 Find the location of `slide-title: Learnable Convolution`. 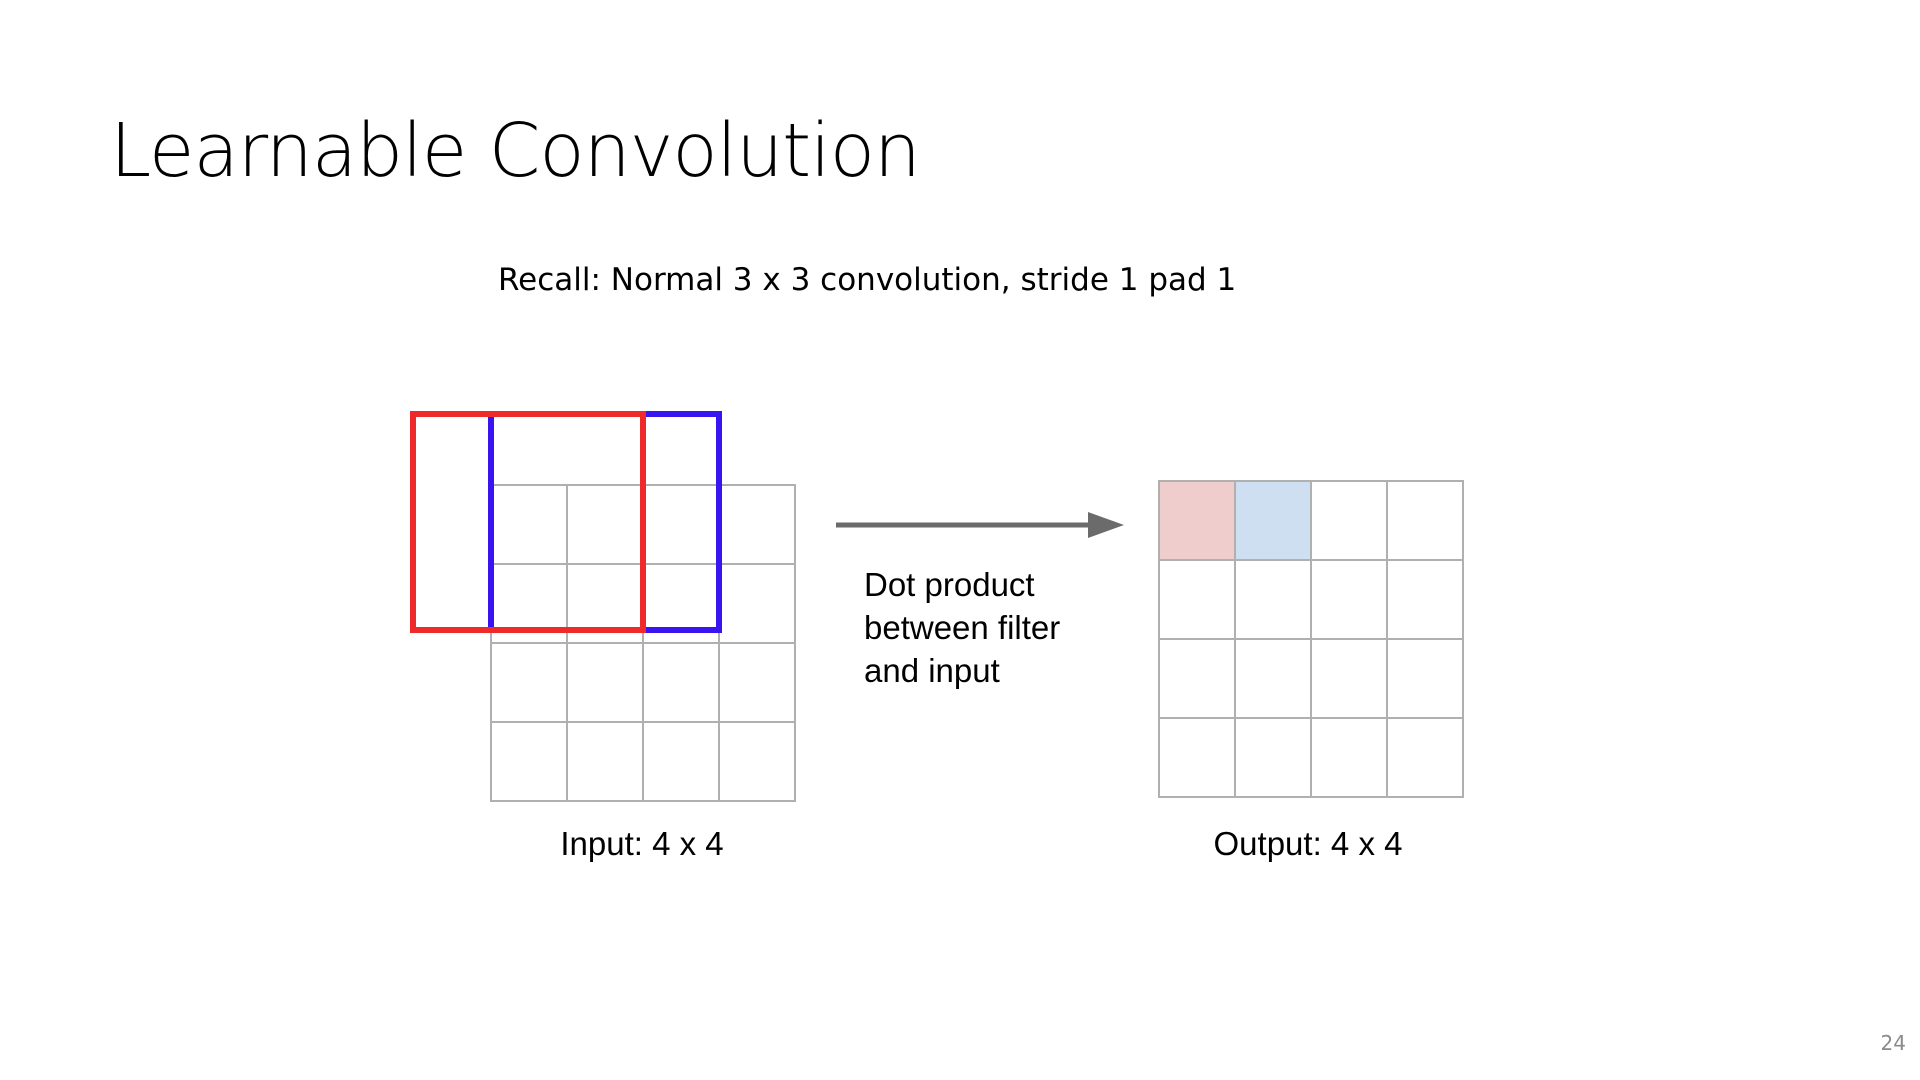

slide-title: Learnable Convolution is located at coordinates (515, 151).